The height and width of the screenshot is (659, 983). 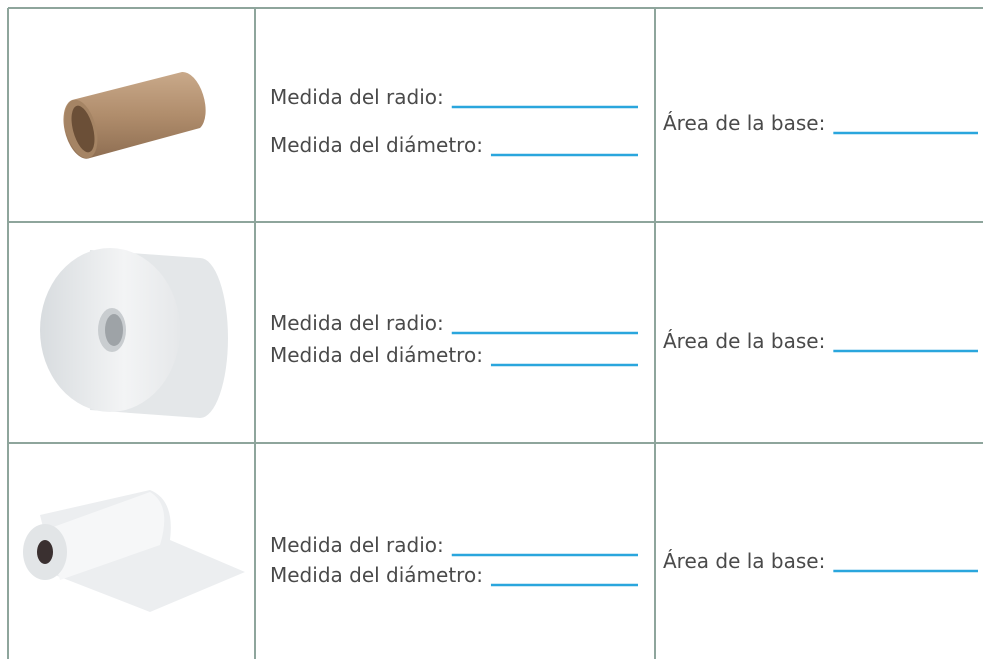 I want to click on paper-towel-roll-image, so click(x=134, y=551).